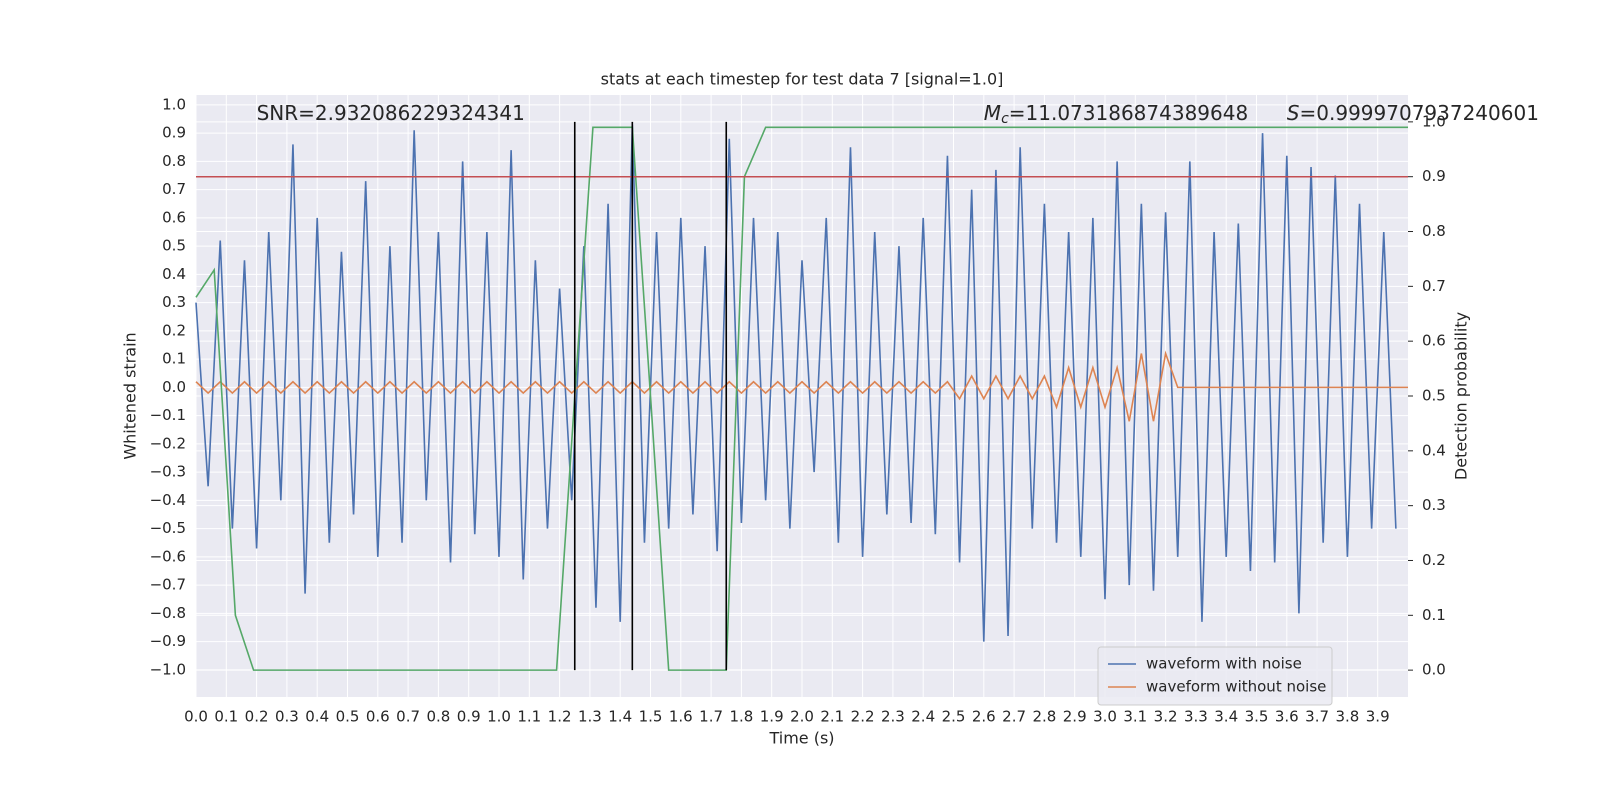 Image resolution: width=1600 pixels, height=800 pixels. What do you see at coordinates (923, 717) in the screenshot?
I see `x-tick-label: 2.4` at bounding box center [923, 717].